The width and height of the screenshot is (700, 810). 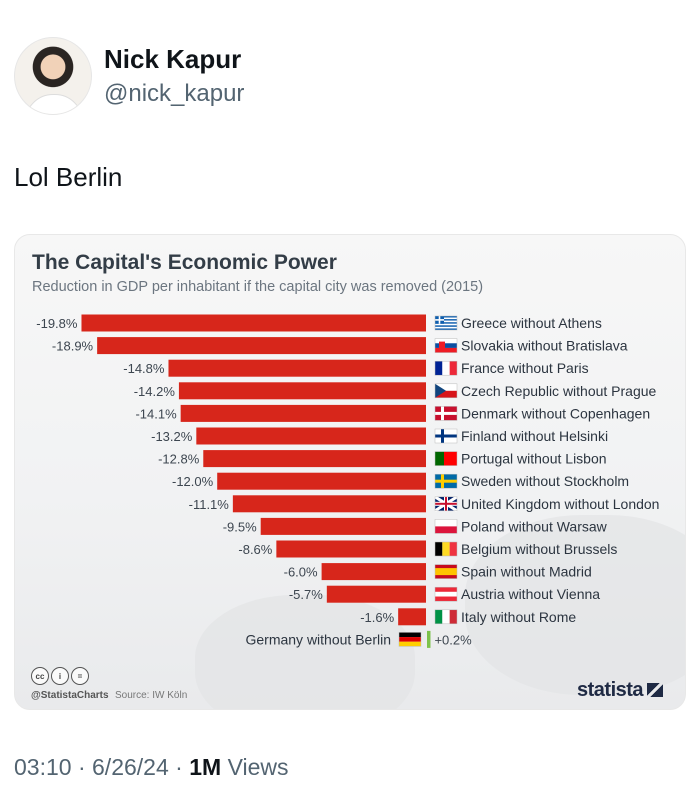 What do you see at coordinates (70, 695) in the screenshot?
I see `chart-credit: @StatistaCharts` at bounding box center [70, 695].